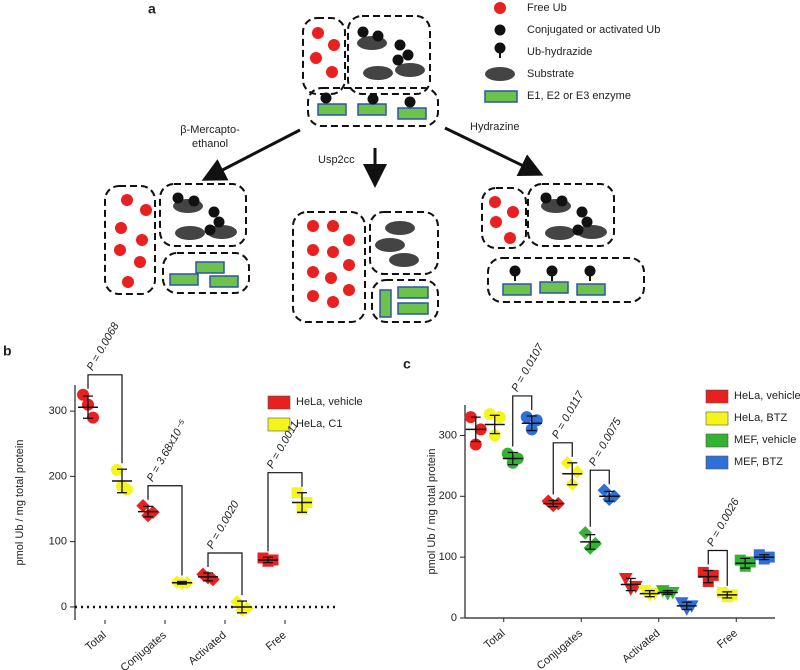 This screenshot has height=670, width=800. What do you see at coordinates (765, 440) in the screenshot?
I see `legend-label: MEF, vehicle` at bounding box center [765, 440].